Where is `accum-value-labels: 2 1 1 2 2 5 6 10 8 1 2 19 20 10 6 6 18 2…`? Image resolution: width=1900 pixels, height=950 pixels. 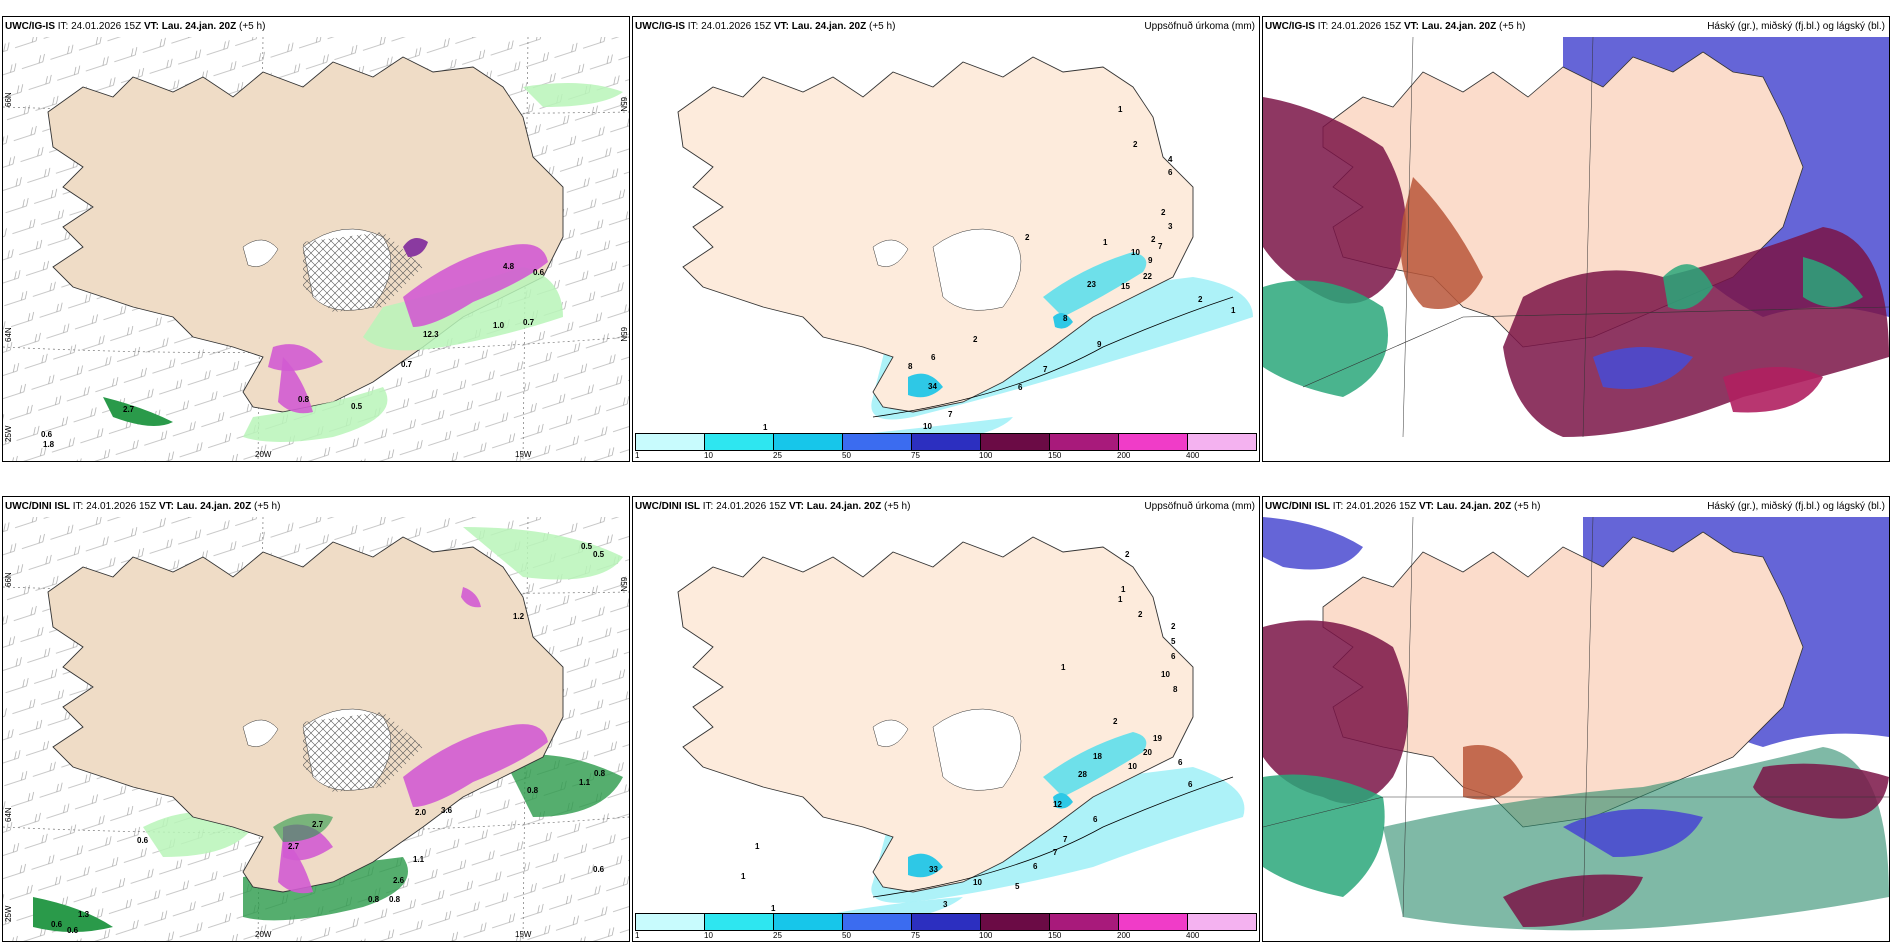
accum-value-labels: 2 1 1 2 2 5 6 10 8 1 2 19 20 10 6 6 18 2… is located at coordinates (967, 731).